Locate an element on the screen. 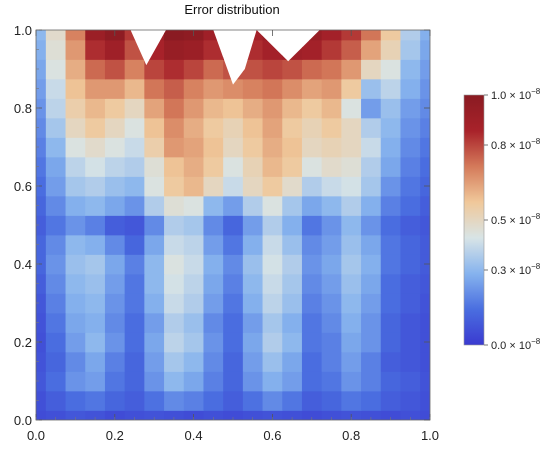 The width and height of the screenshot is (550, 452). x-tick-label: 1.0 is located at coordinates (430, 435).